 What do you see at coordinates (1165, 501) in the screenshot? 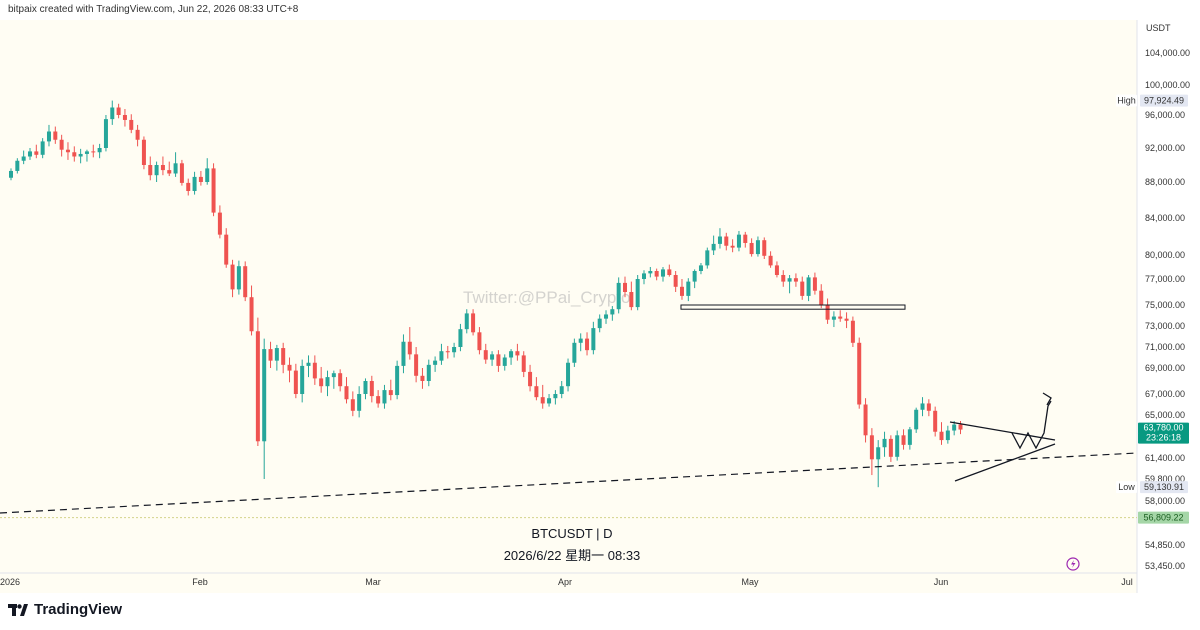
I see `price-tick-label: 58,000.00` at bounding box center [1165, 501].